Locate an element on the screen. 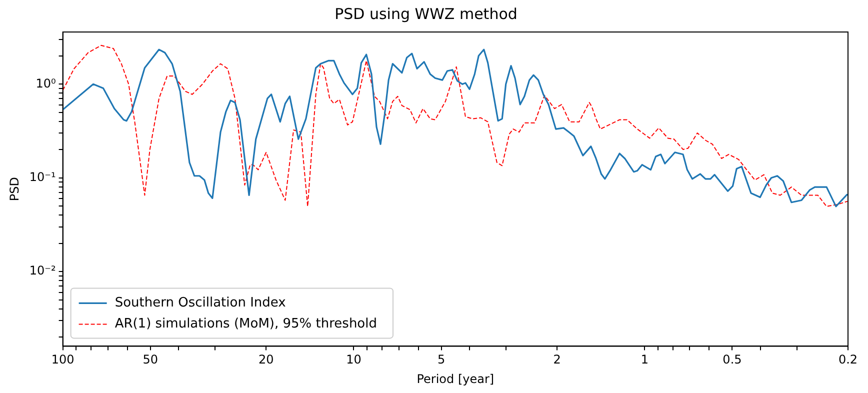  x-tick-label: 20 is located at coordinates (266, 359).